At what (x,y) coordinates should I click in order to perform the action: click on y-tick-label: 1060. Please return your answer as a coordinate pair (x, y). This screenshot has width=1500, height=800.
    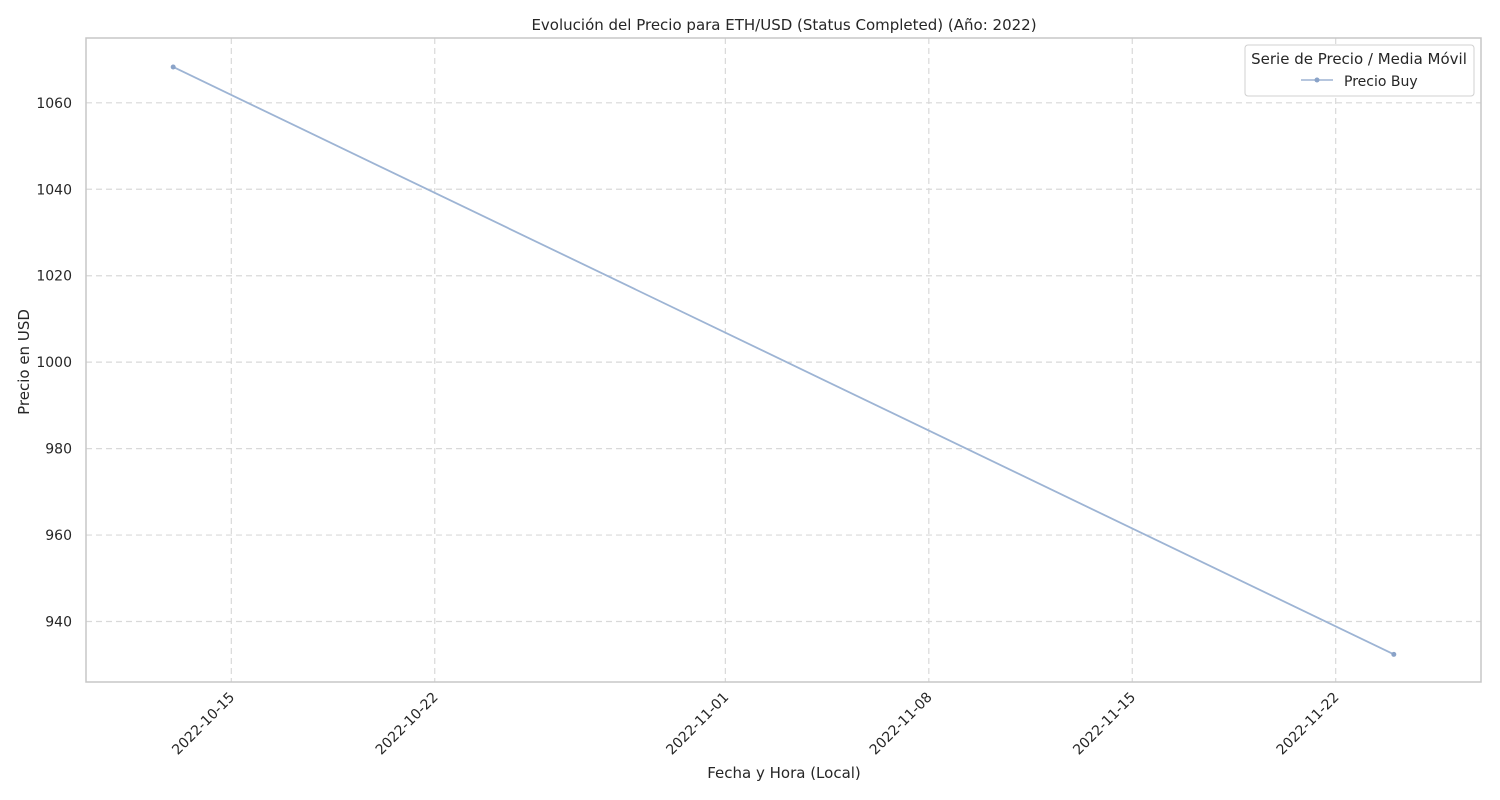
    Looking at the image, I should click on (54, 104).